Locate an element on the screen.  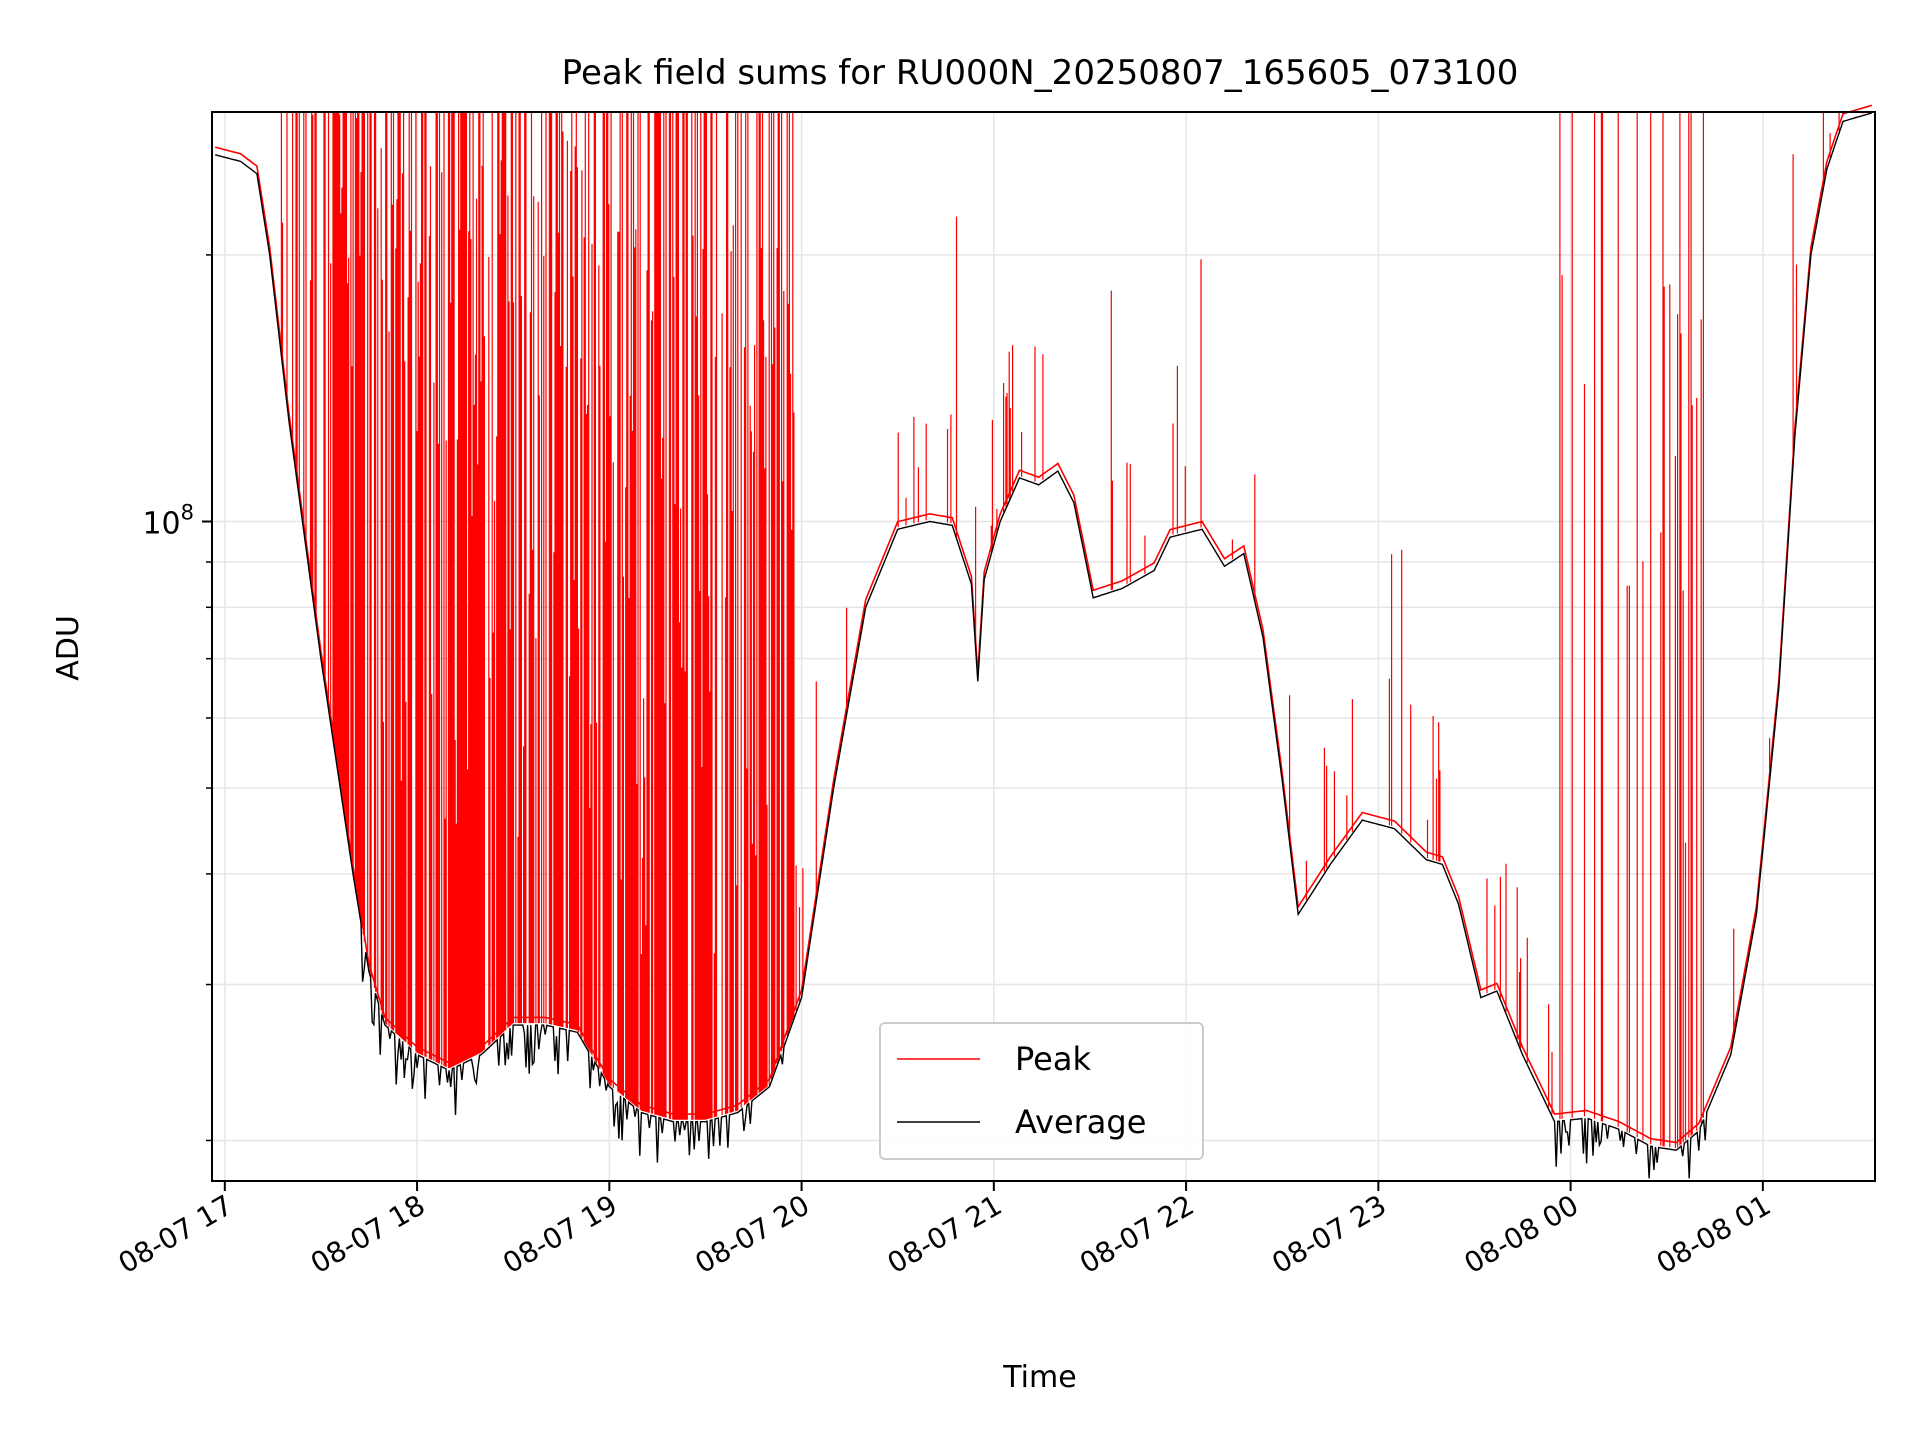
legend-box is located at coordinates (1041, 1091).